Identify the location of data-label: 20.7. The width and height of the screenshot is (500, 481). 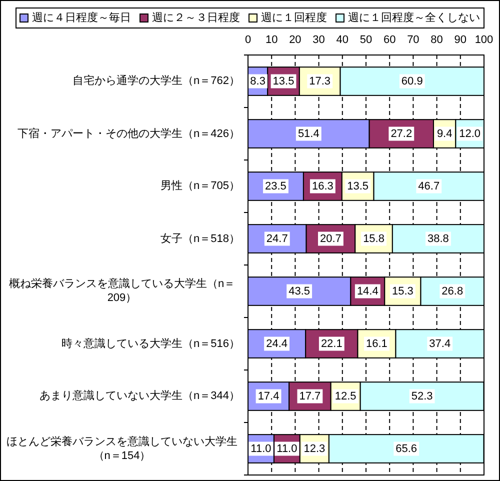
(331, 238).